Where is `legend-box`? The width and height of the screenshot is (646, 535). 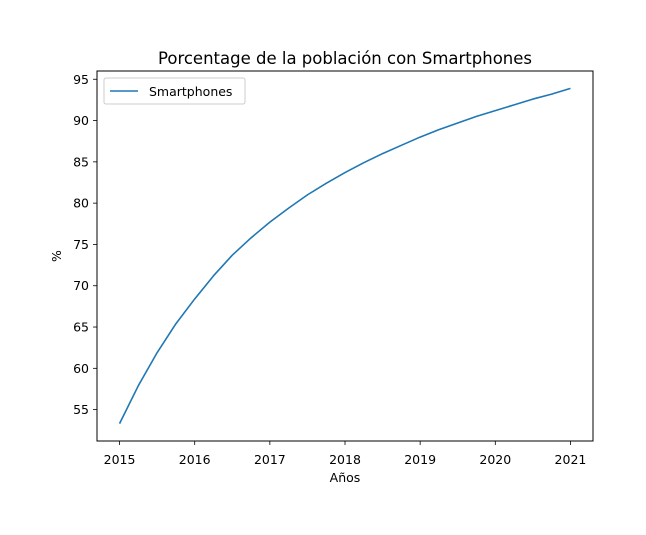 legend-box is located at coordinates (174, 91).